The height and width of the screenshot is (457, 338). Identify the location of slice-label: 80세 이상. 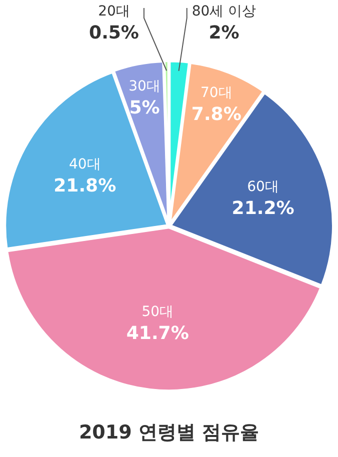
(224, 12).